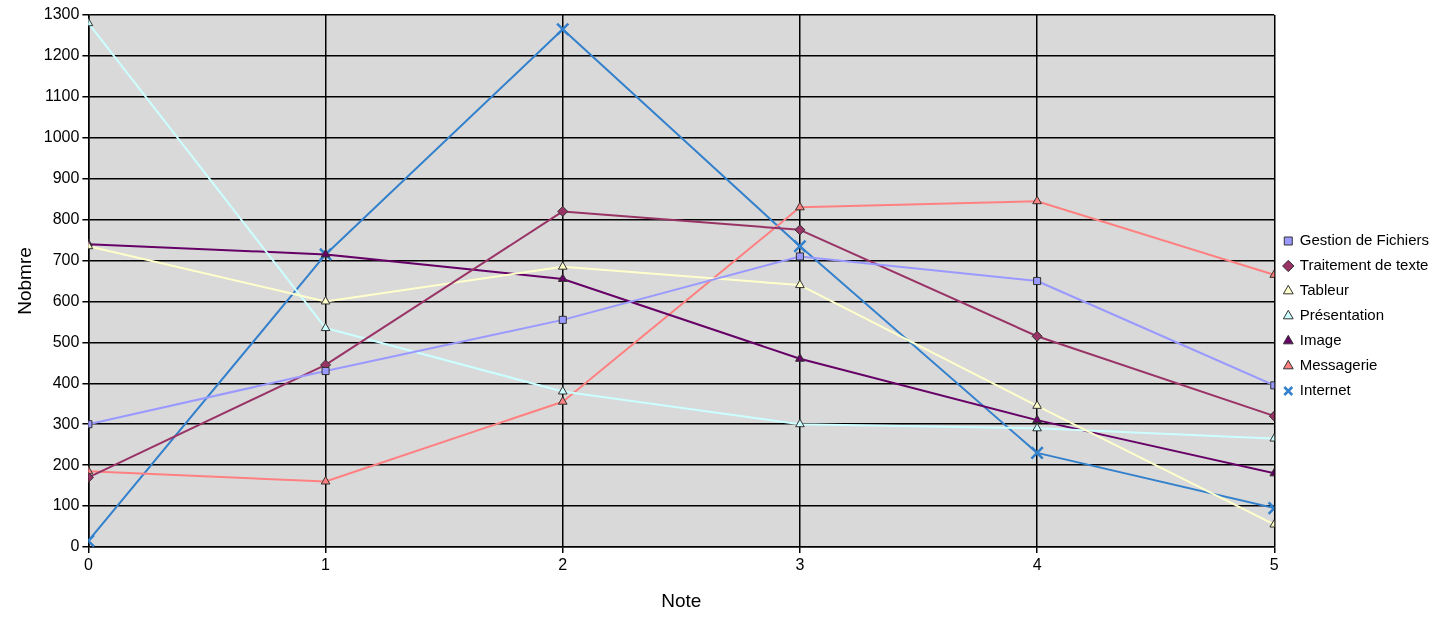 The height and width of the screenshot is (627, 1449). Describe the element at coordinates (61, 137) in the screenshot. I see `y-tick-label: 1000` at that location.